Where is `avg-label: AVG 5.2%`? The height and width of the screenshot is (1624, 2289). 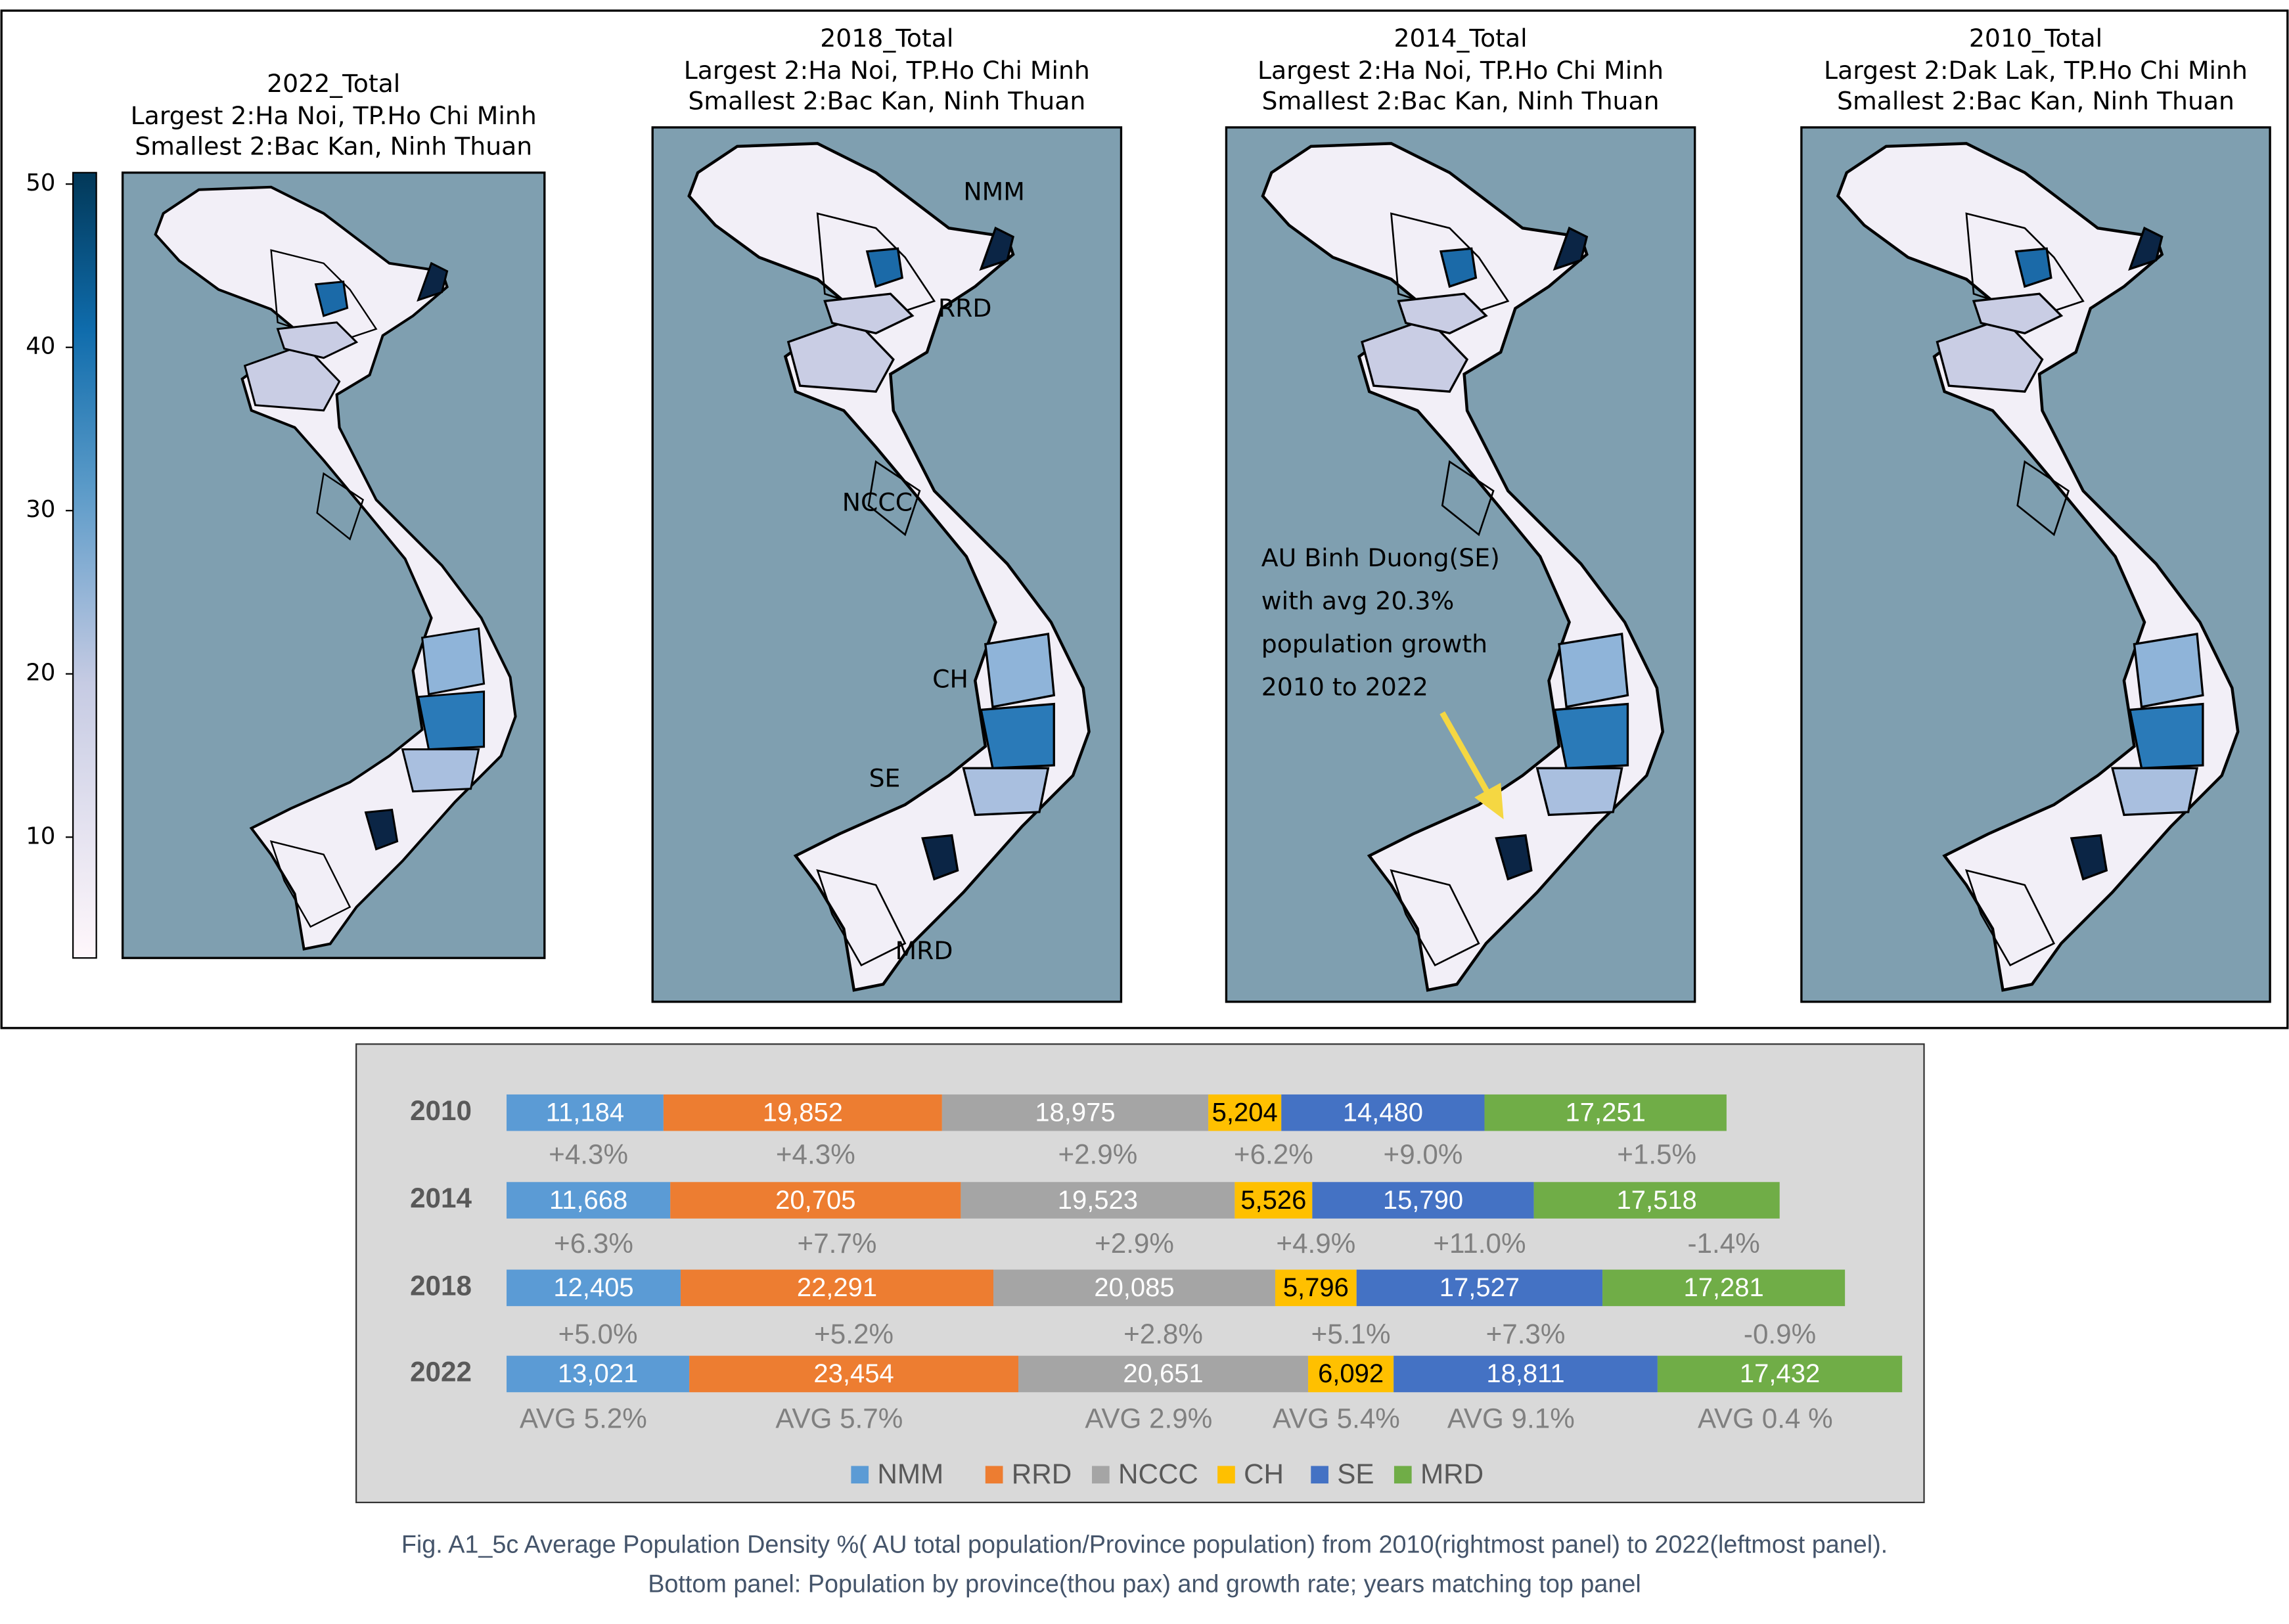
avg-label: AVG 5.2% is located at coordinates (583, 1418).